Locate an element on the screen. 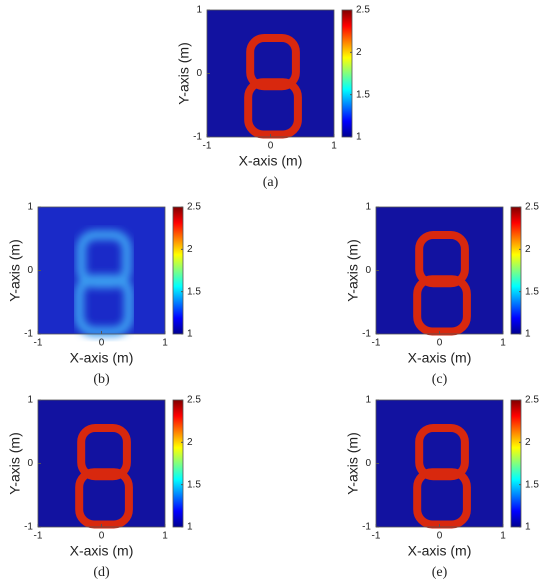  caption: (c) is located at coordinates (440, 379).